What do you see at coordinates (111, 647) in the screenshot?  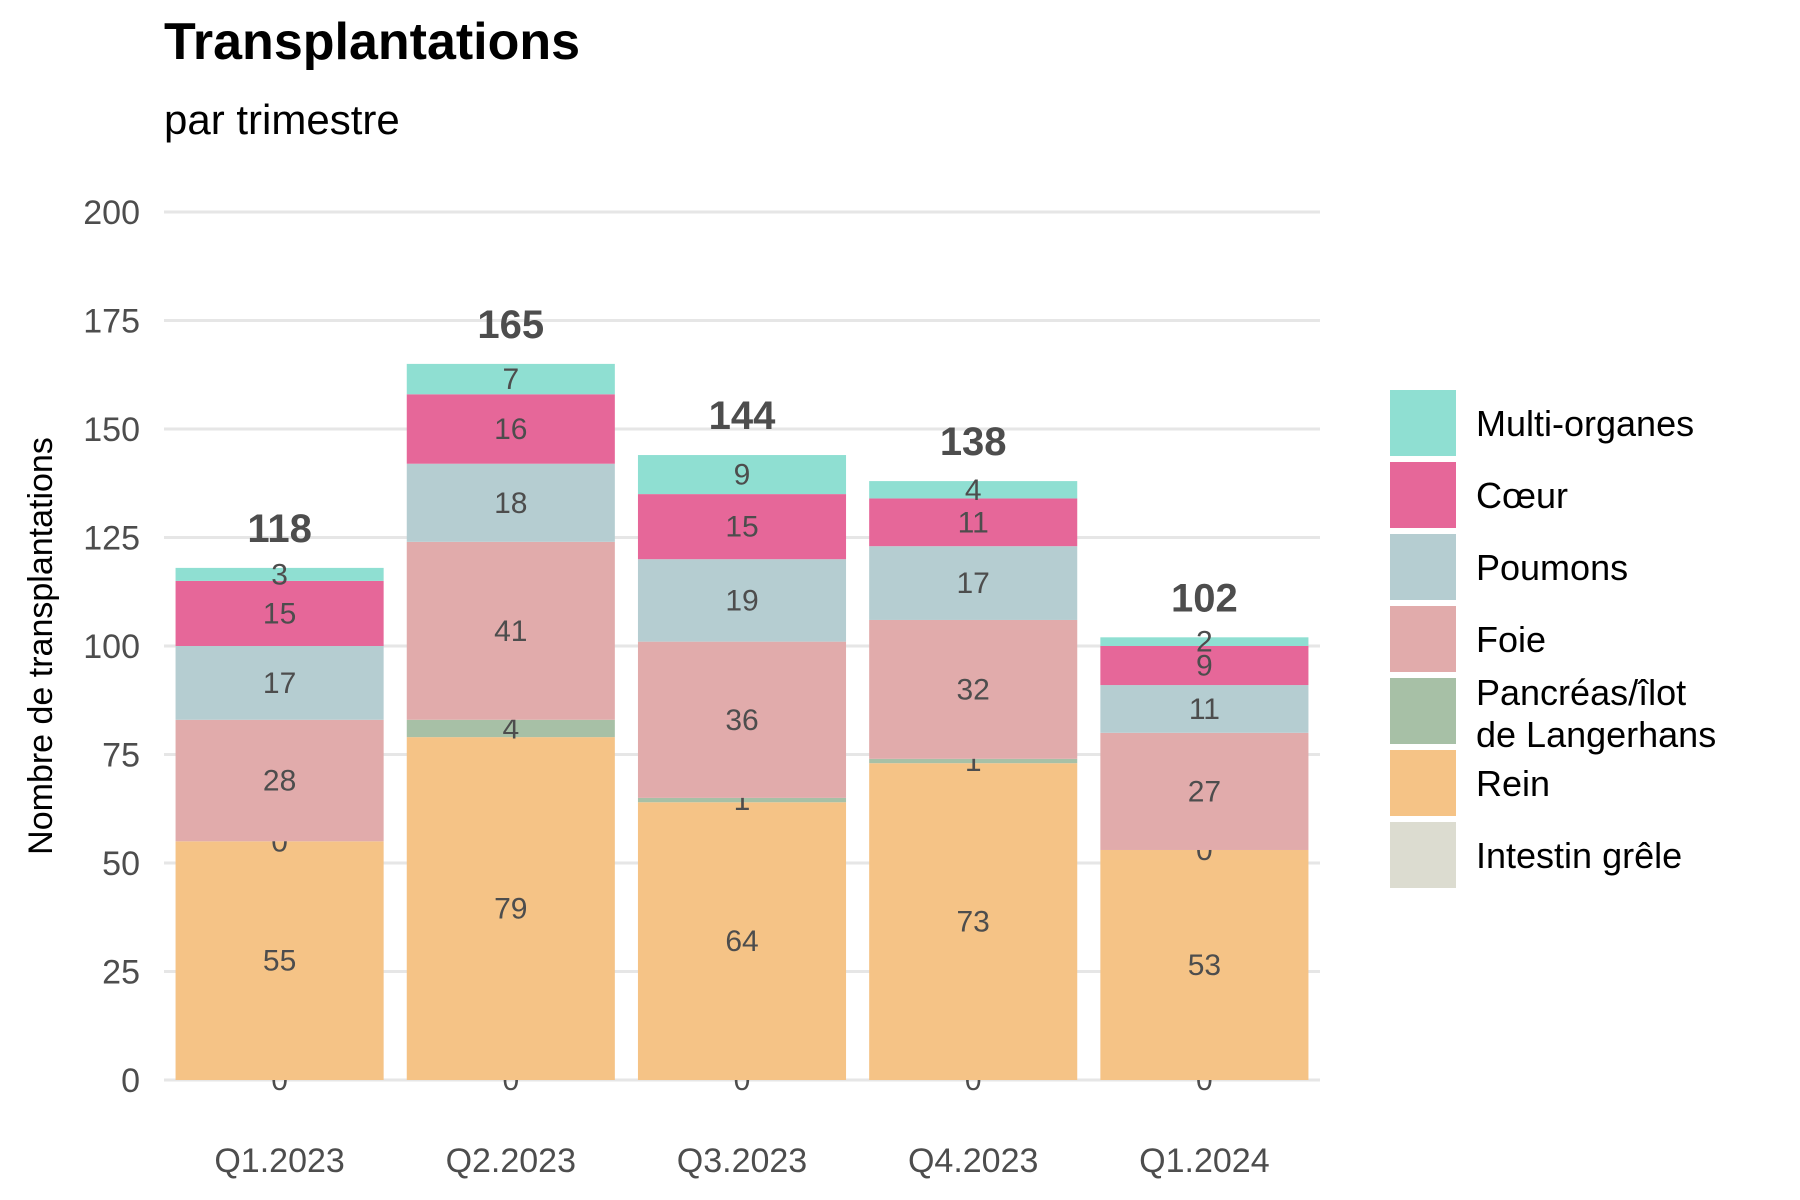 I see `y-tick-label-100: 100` at bounding box center [111, 647].